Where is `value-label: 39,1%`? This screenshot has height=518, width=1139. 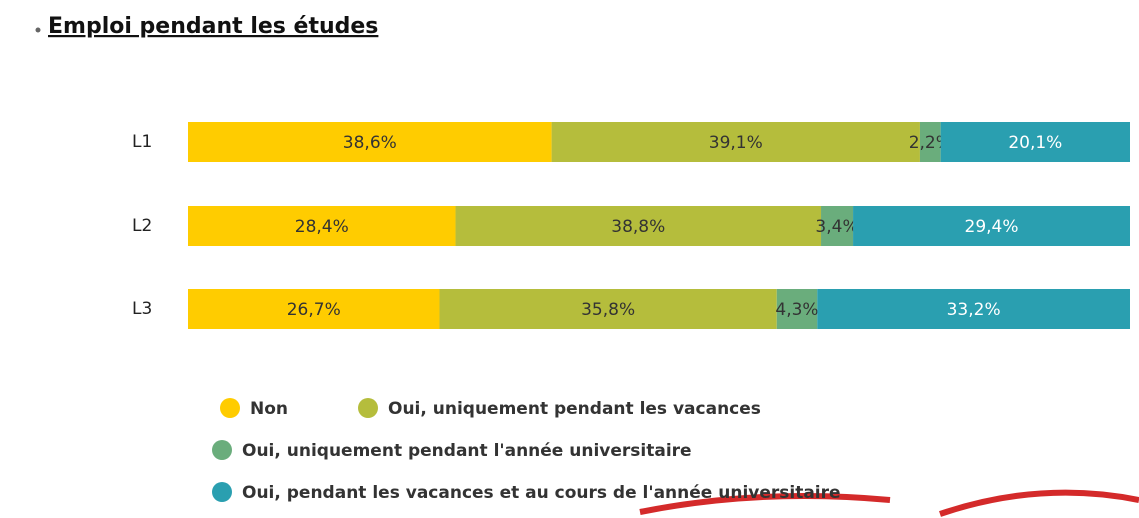
value-label: 39,1% is located at coordinates (736, 143).